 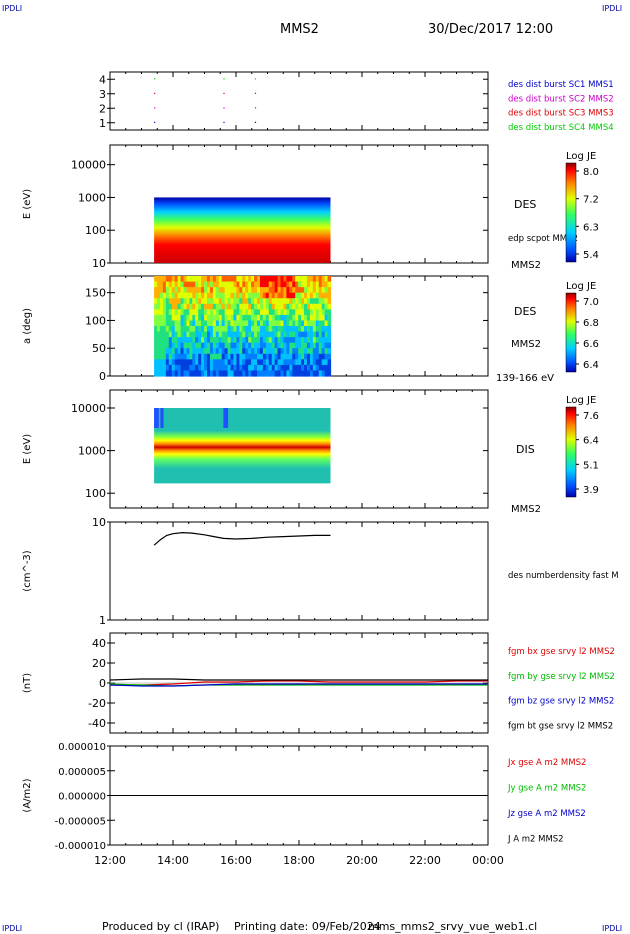 I want to click on y-tick-label-des_pitch: 150, so click(x=95, y=293).